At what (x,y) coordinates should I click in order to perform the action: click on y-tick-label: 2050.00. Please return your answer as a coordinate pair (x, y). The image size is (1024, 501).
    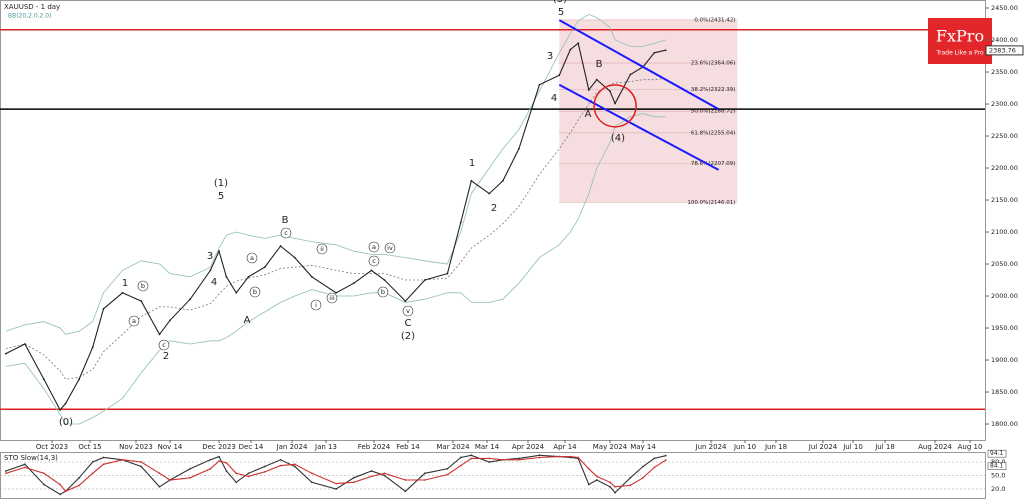
    Looking at the image, I should click on (1004, 264).